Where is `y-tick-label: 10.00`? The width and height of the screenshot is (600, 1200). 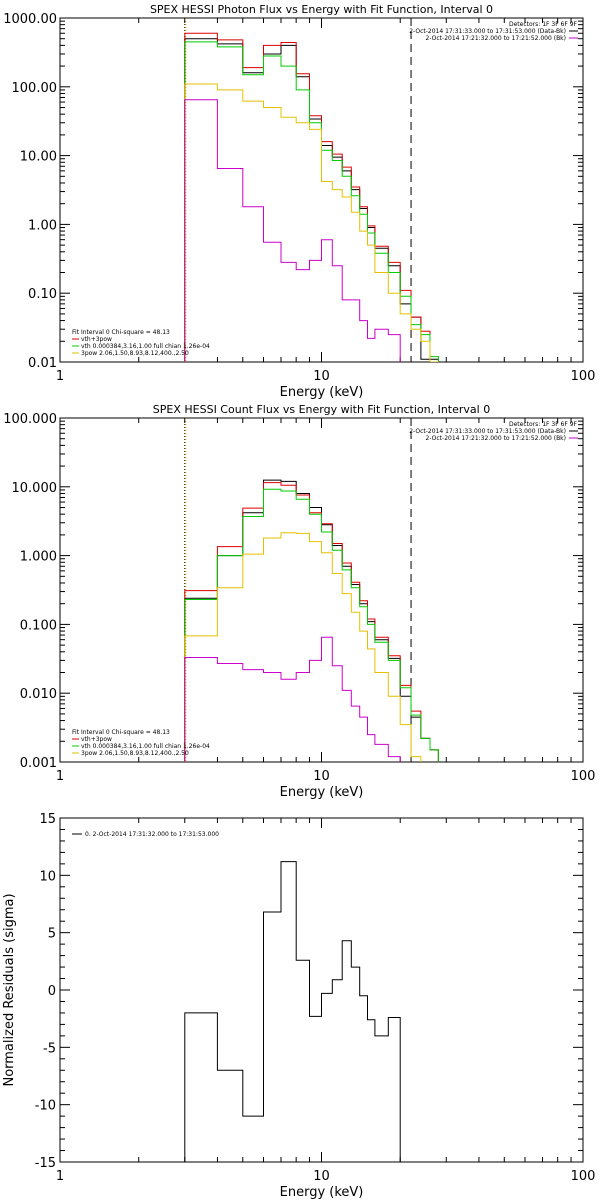 y-tick-label: 10.00 is located at coordinates (38, 157).